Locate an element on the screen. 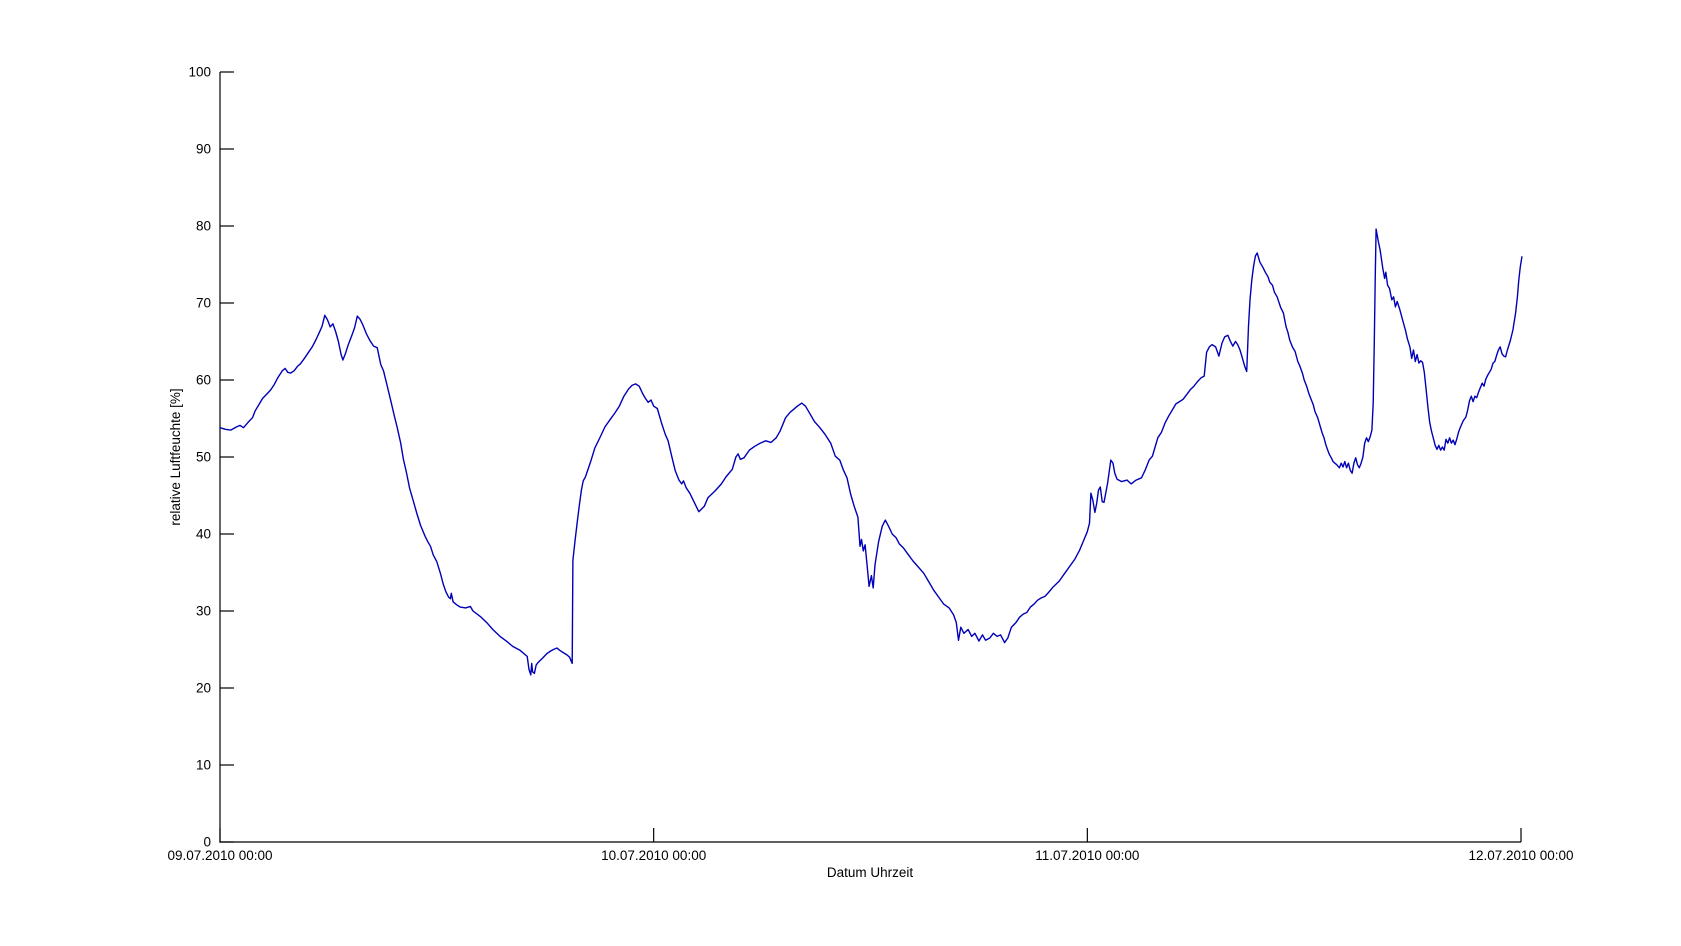  y-axis-ticks: 0 10 20 30 40 50 60 70 80 90 100 is located at coordinates (211, 457).